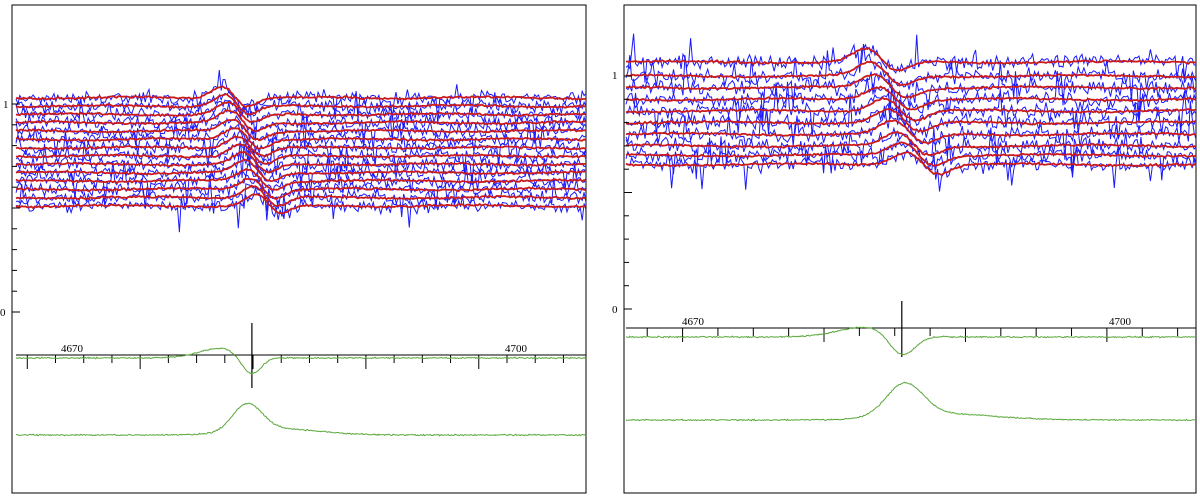 Image resolution: width=1200 pixels, height=501 pixels. I want to click on left-y-tick-label-0: 0, so click(3, 313).